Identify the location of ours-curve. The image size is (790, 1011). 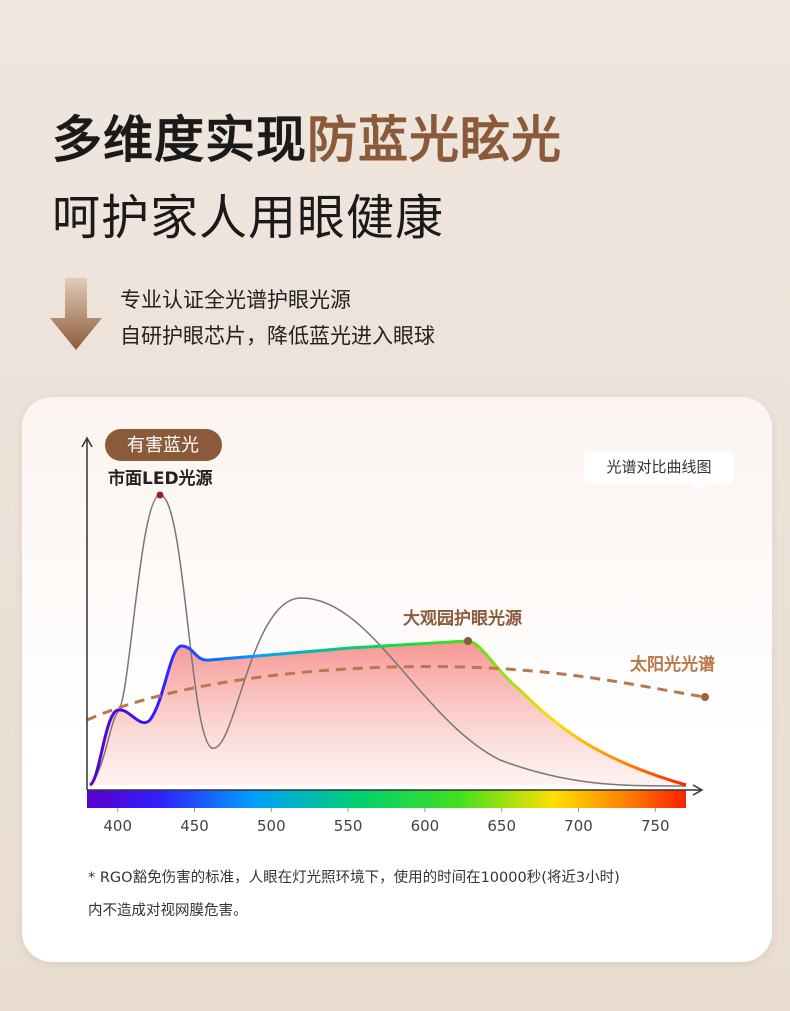
(387, 713).